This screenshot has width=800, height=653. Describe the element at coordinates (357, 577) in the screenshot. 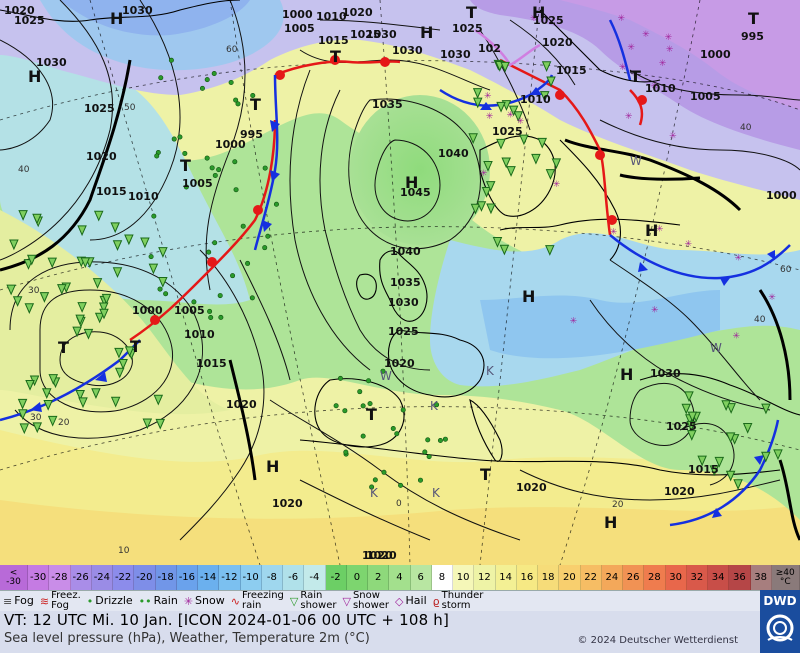

I see `scale-cell: 0` at that location.